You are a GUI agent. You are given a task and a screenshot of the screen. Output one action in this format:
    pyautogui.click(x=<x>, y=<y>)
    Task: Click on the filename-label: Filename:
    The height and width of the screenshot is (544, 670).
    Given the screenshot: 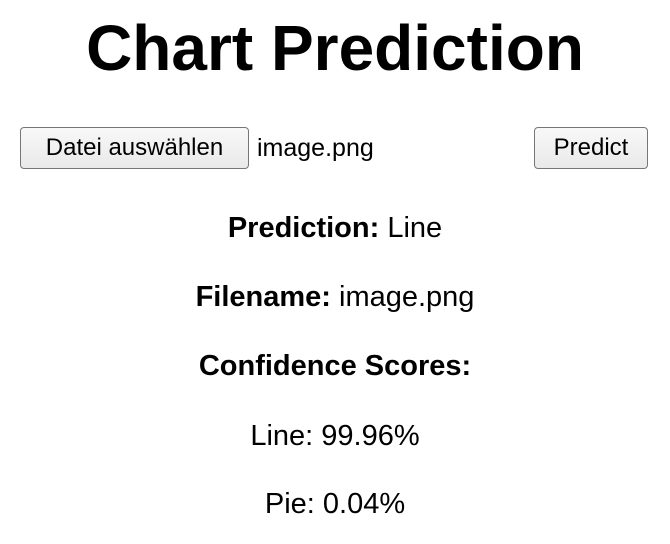 What is the action you would take?
    pyautogui.click(x=263, y=297)
    